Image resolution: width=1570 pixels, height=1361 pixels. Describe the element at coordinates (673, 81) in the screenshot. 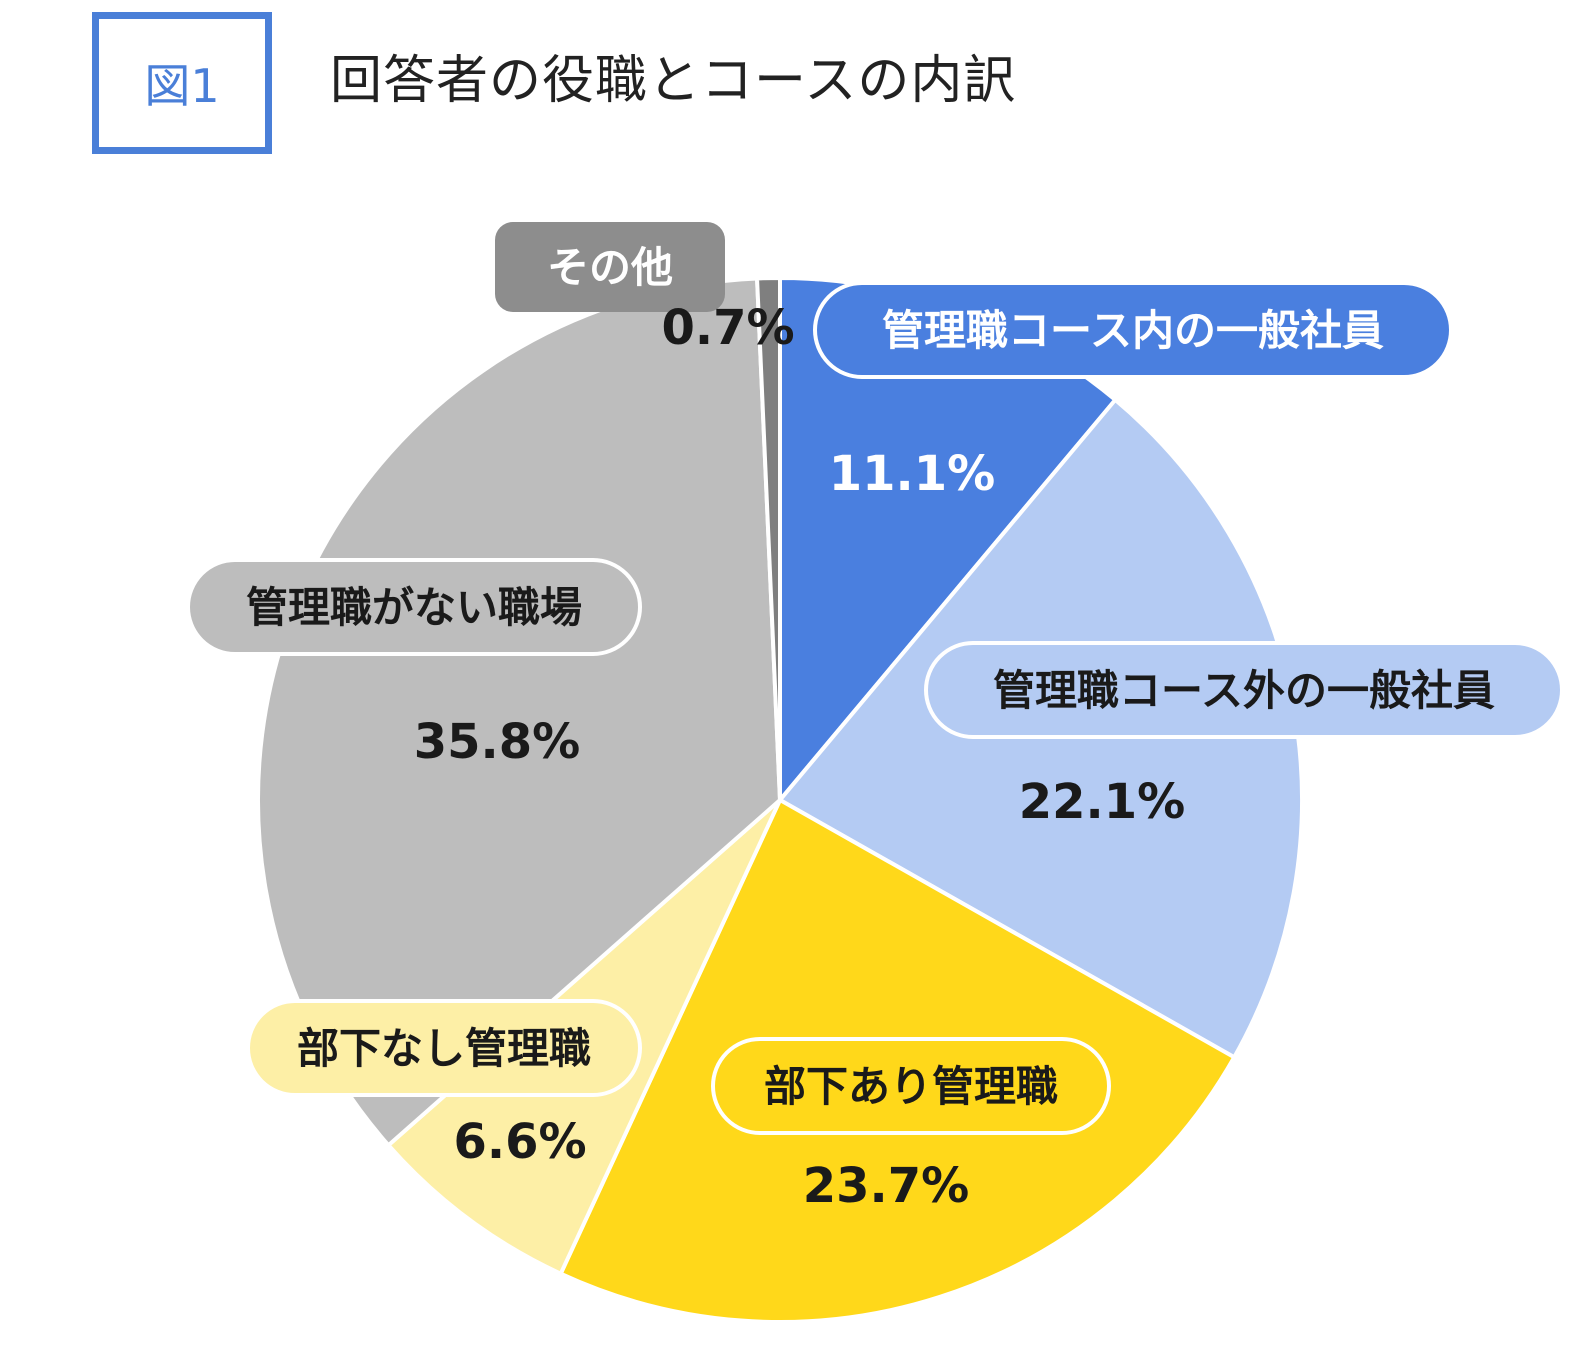

I see `page-title: 回答者の役職とコースの内訳` at that location.